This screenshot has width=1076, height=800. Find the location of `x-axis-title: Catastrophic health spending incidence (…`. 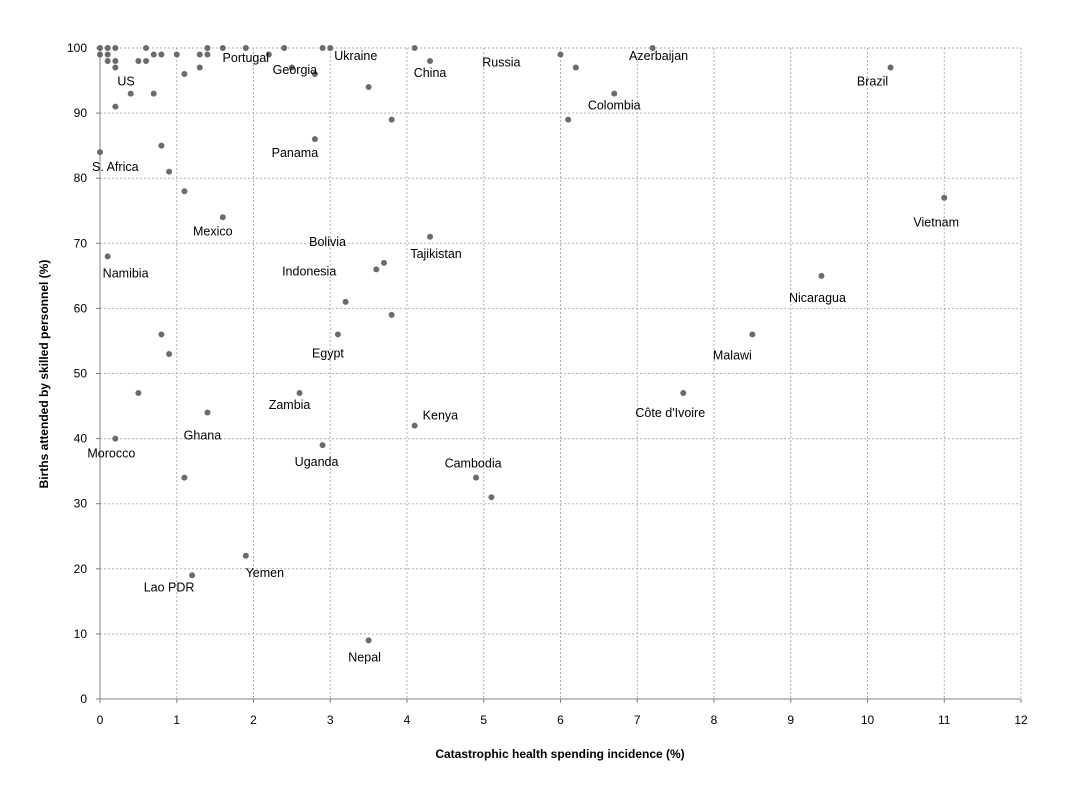

x-axis-title: Catastrophic health spending incidence (… is located at coordinates (559, 754).